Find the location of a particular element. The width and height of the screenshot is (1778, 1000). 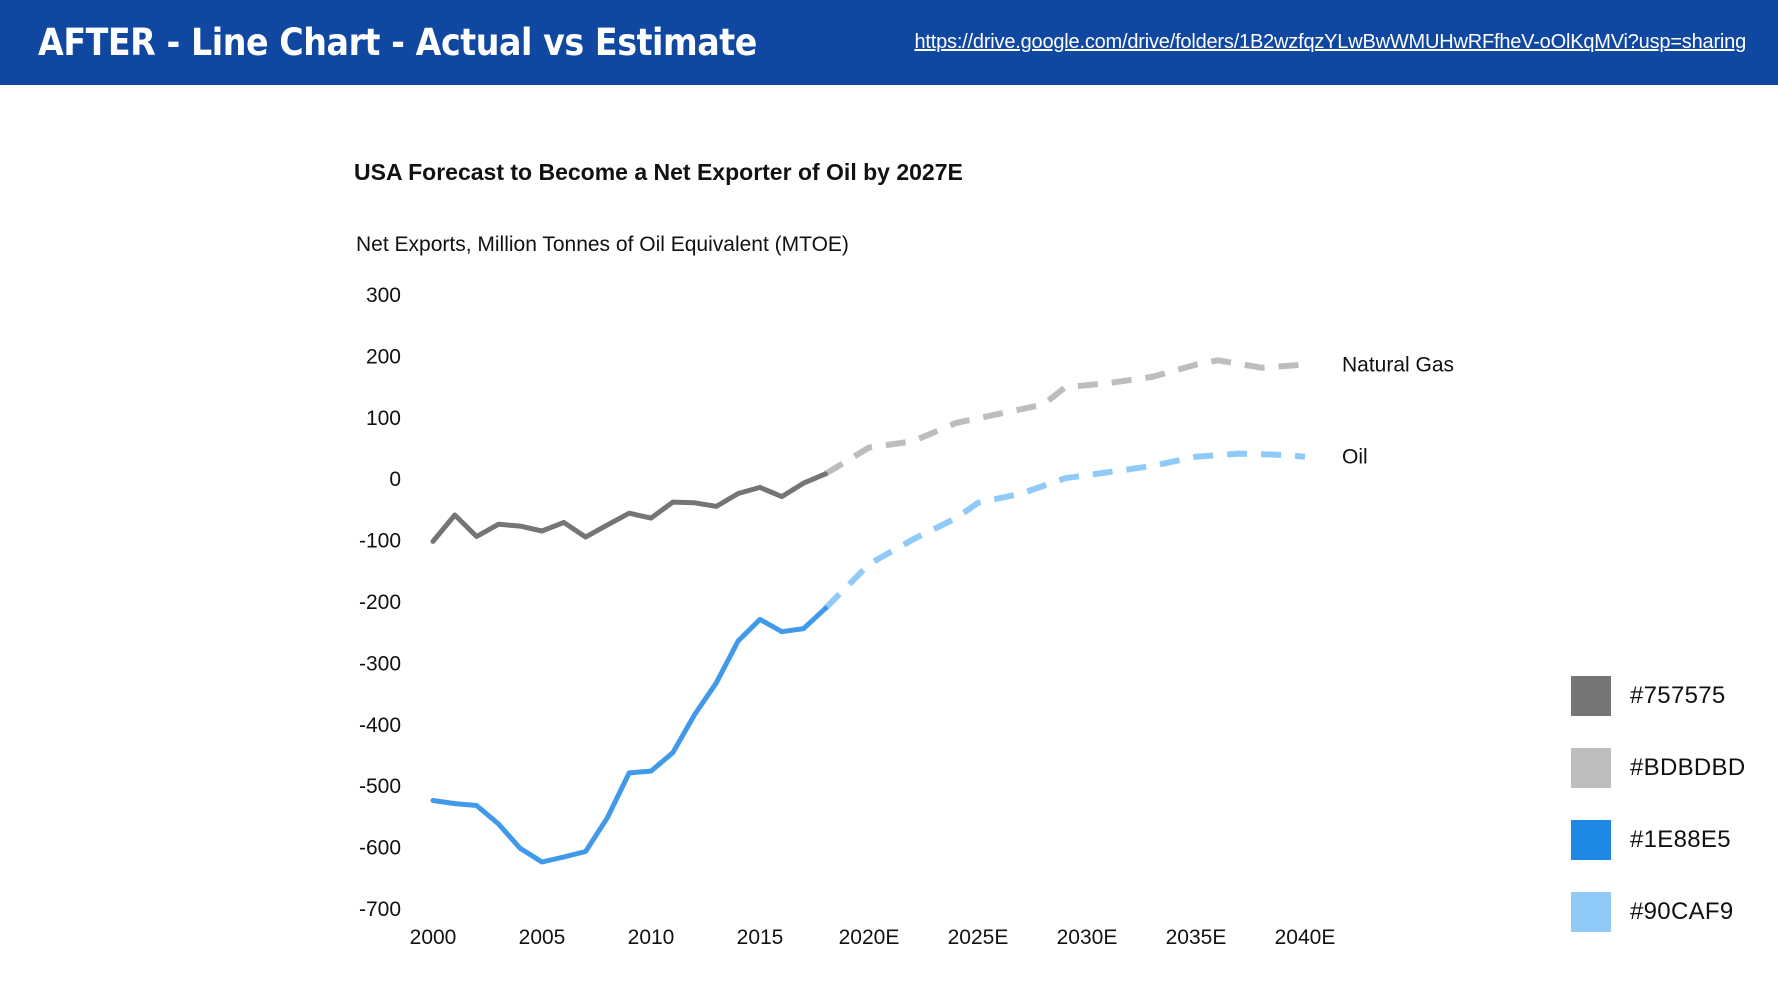

color-hex-label: #BDBDBD is located at coordinates (1688, 767).